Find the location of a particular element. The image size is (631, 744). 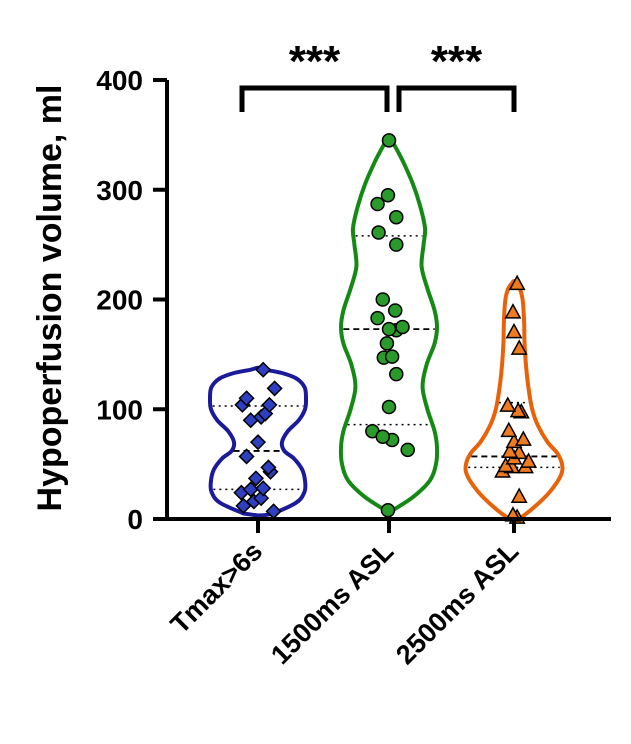

significance-annotations: *** *** is located at coordinates (378, 74).